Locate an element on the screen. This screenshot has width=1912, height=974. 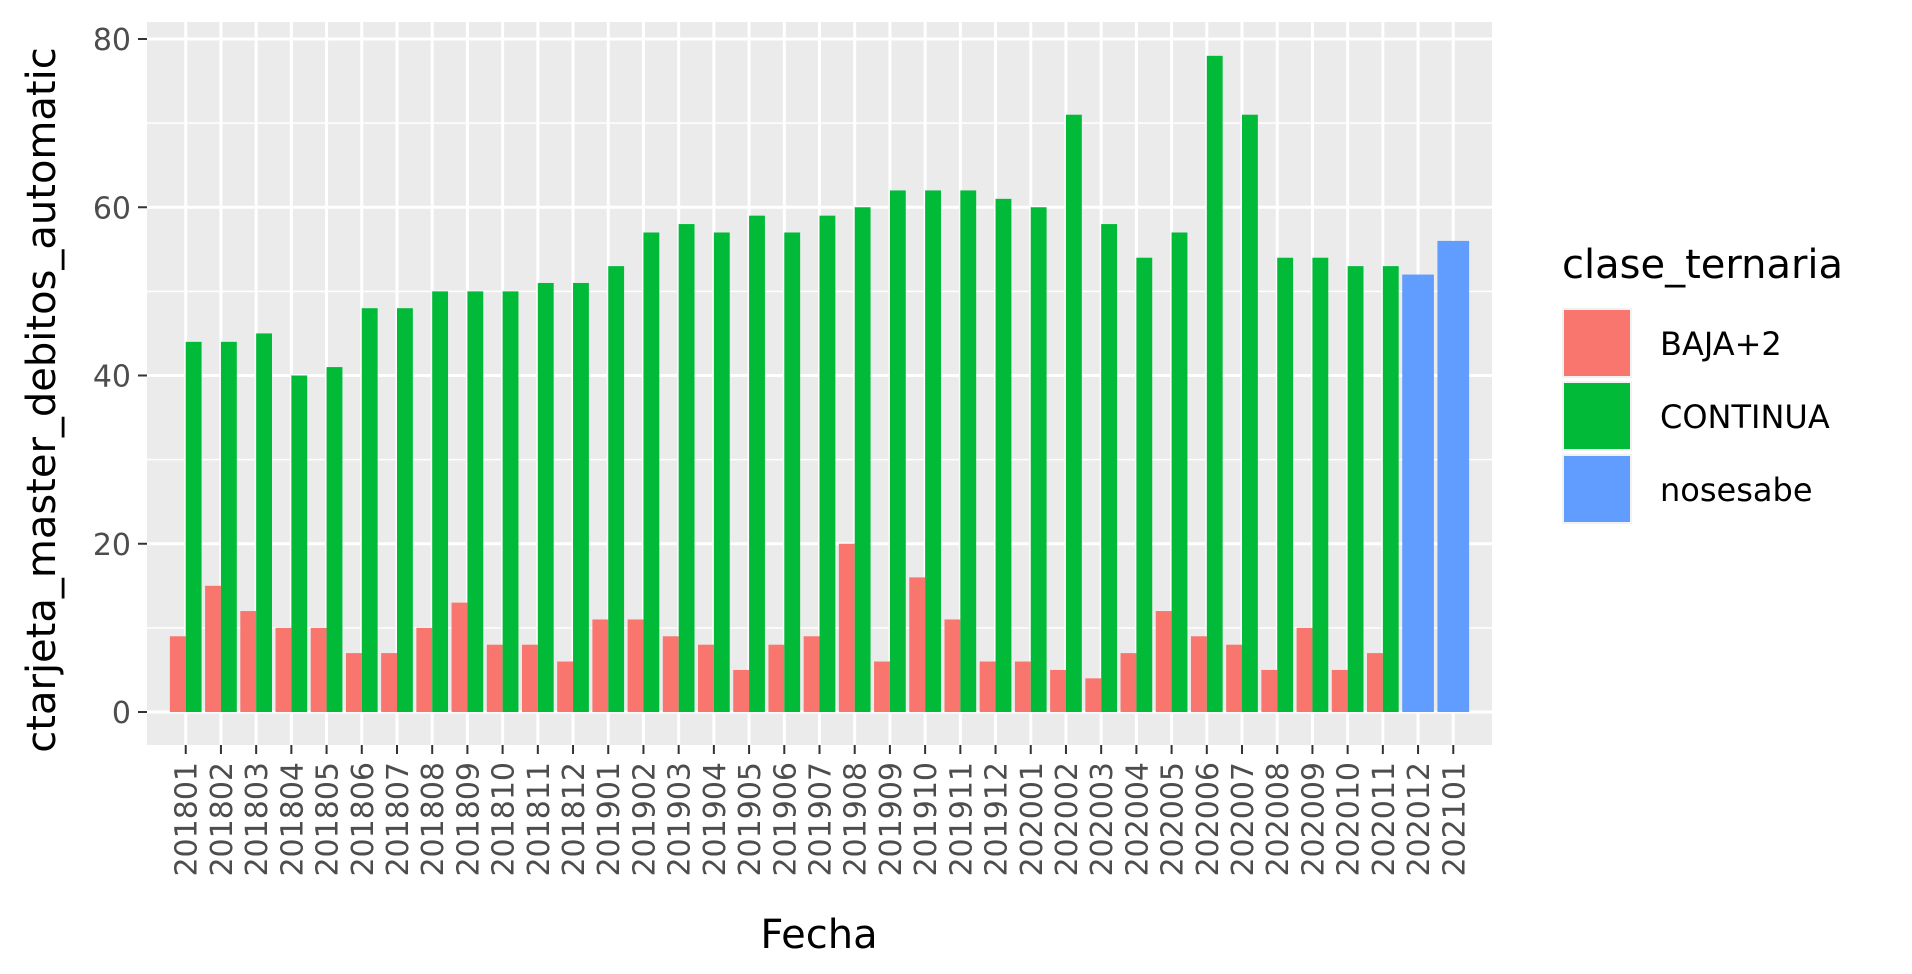
x-tick-label: 201907 is located at coordinates (821, 819).